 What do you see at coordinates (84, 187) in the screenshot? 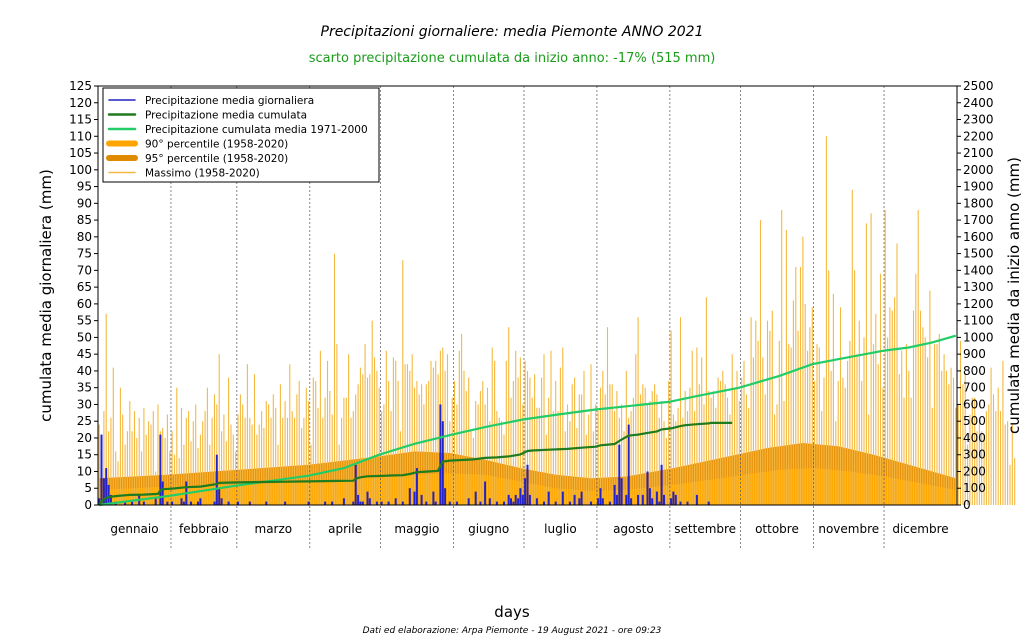
I see `left-tick-label: 95` at bounding box center [84, 187].